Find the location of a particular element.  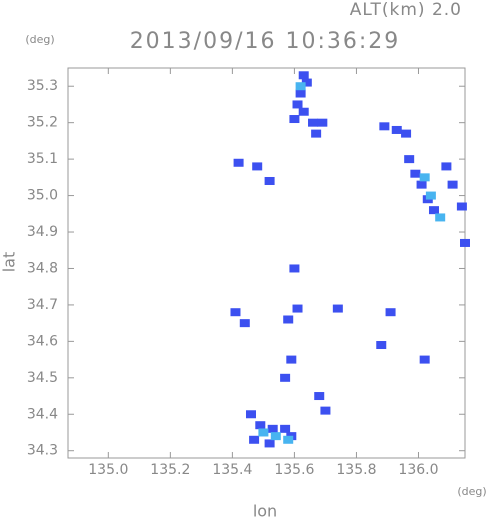

x-tick-label: 136.0 is located at coordinates (418, 470).